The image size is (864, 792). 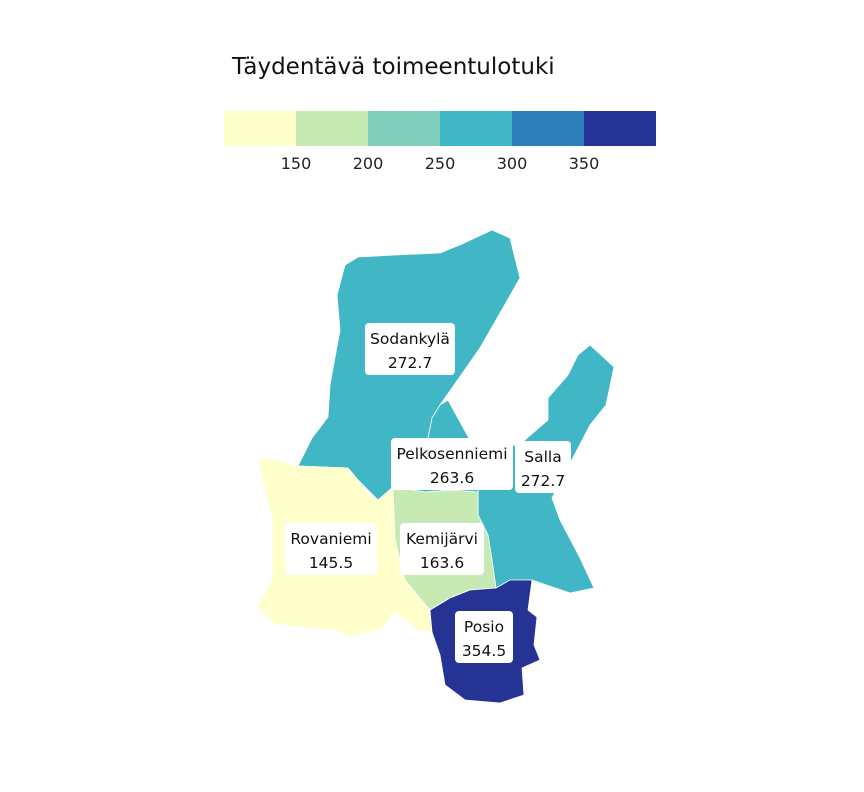 I want to click on legend-tick-label: 250, so click(x=440, y=163).